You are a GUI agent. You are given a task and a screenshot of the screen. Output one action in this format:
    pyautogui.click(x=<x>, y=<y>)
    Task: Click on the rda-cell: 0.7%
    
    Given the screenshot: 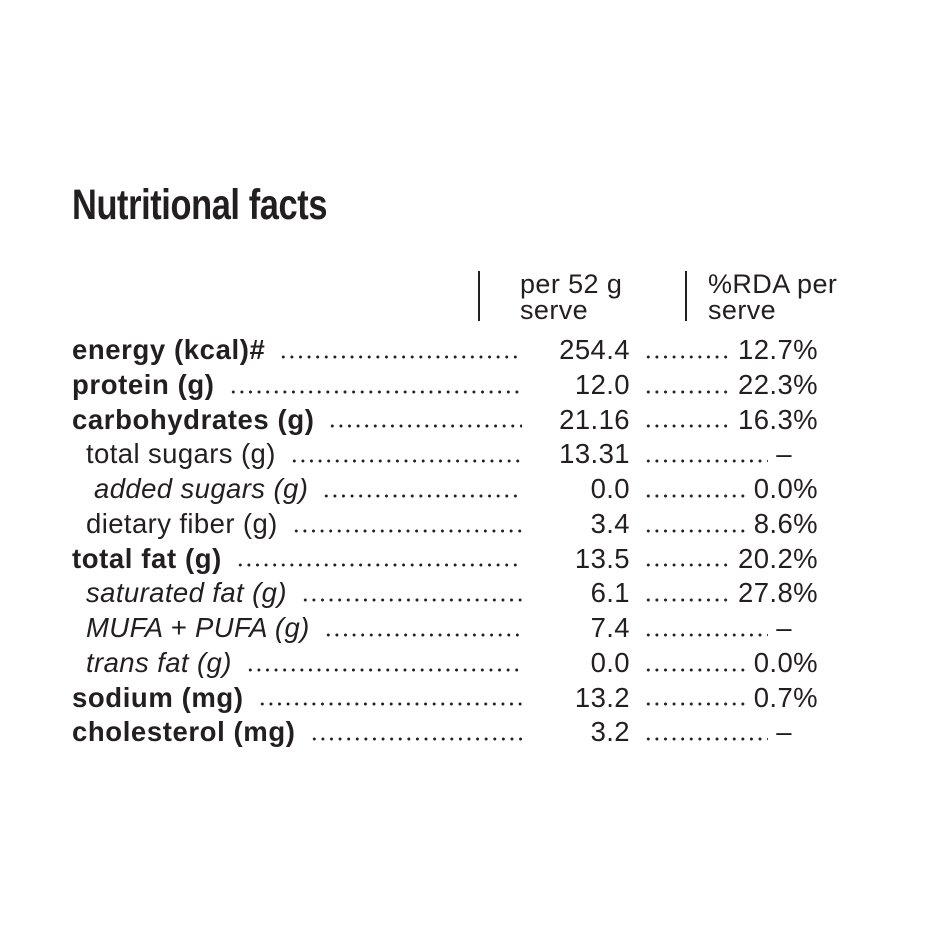 What is the action you would take?
    pyautogui.click(x=724, y=698)
    